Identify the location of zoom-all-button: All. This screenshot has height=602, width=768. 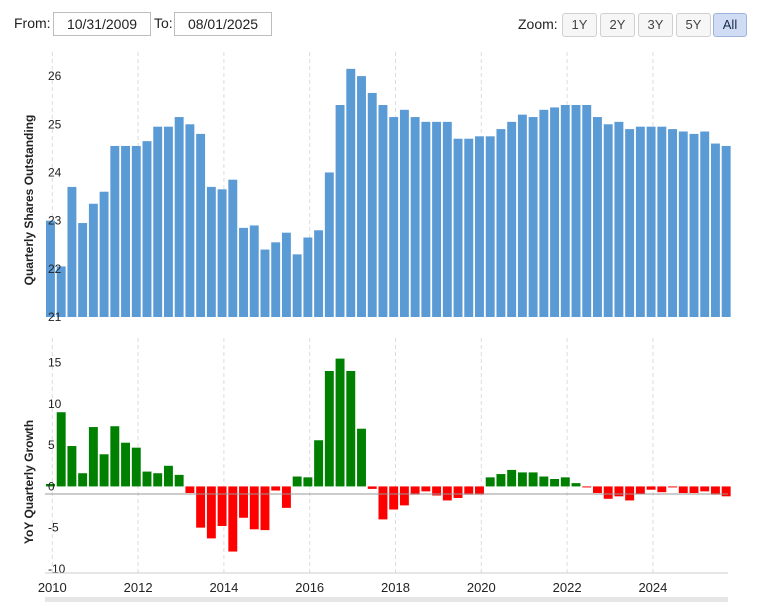
(730, 25).